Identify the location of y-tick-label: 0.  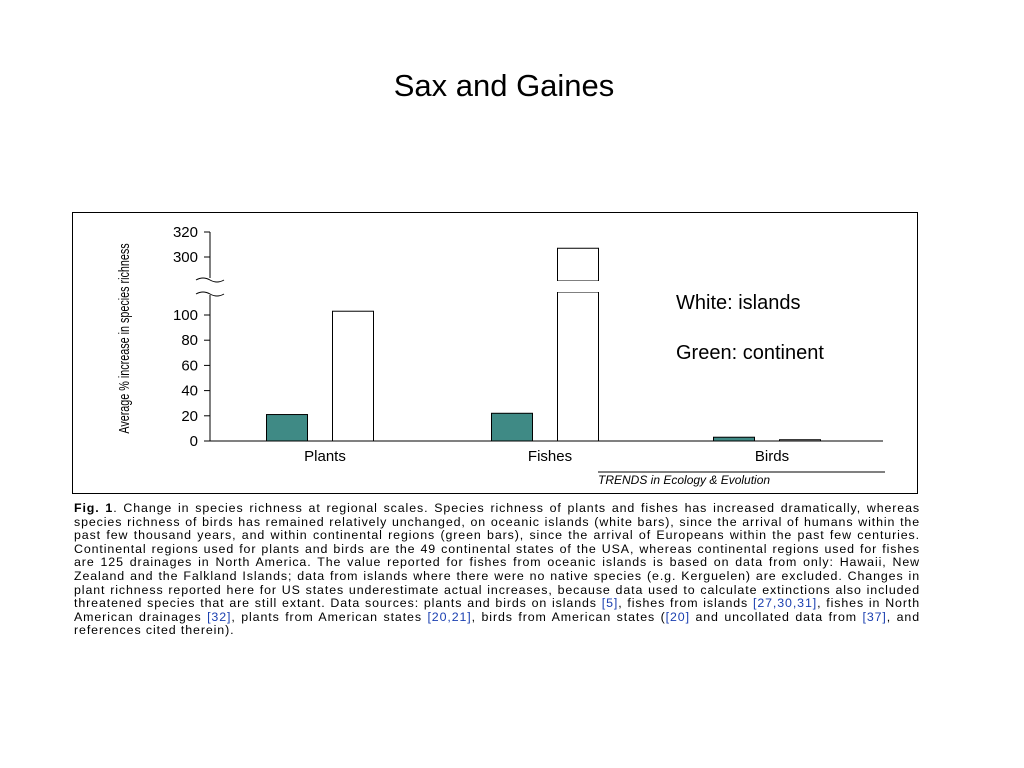
(194, 441).